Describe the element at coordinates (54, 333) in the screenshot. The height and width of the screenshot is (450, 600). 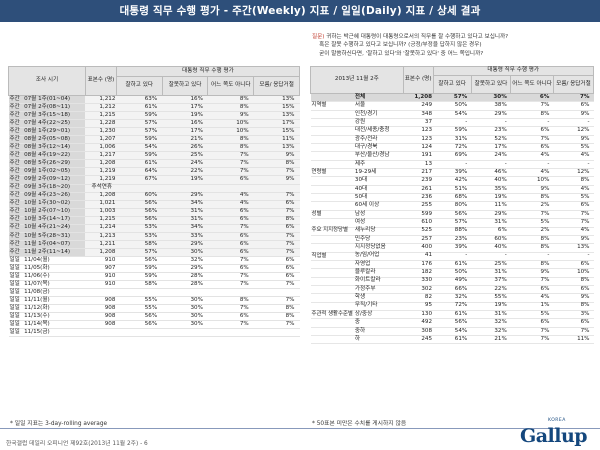
I see `row-period: 11/15(금)` at that location.